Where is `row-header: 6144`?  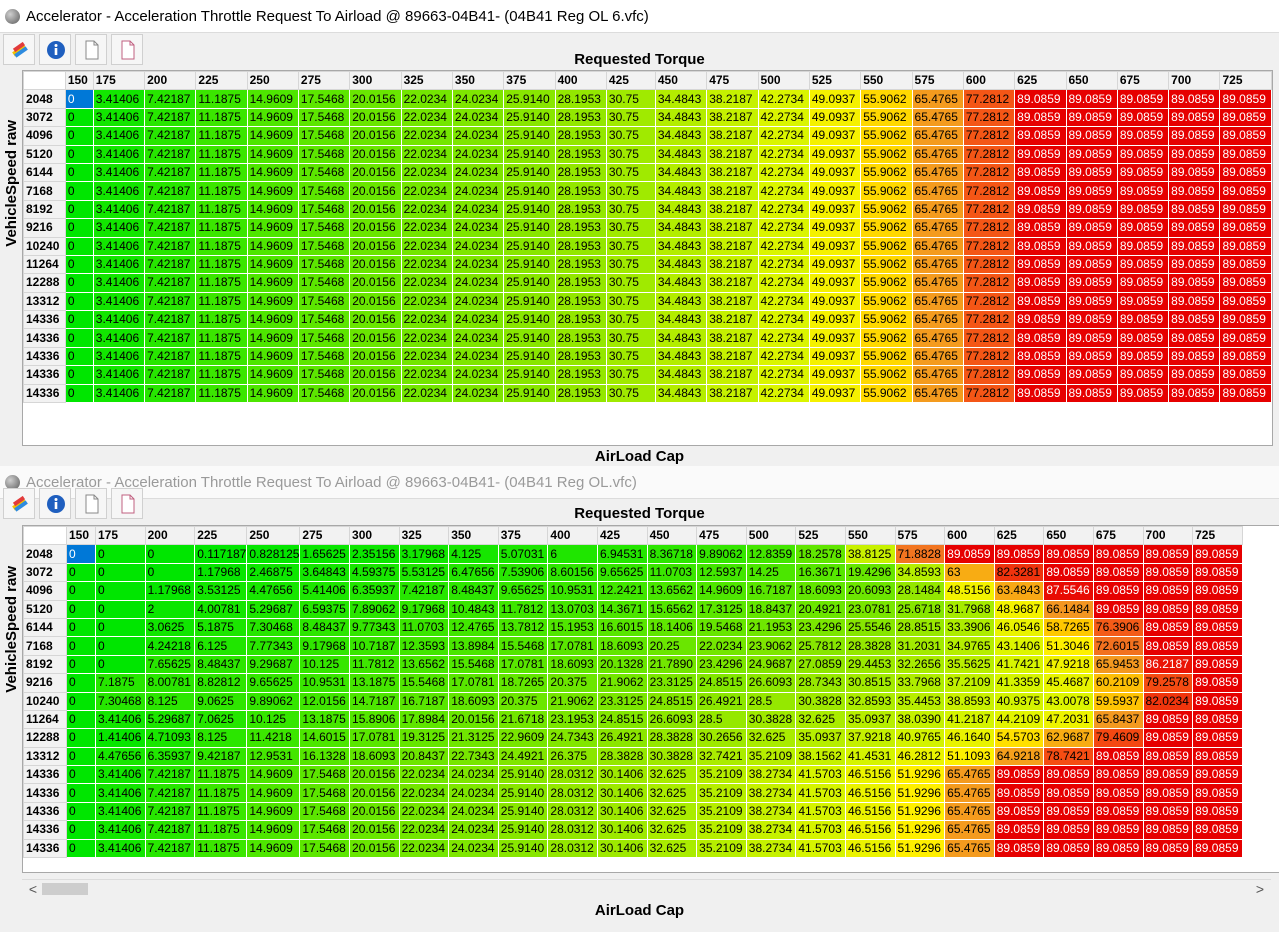 row-header: 6144 is located at coordinates (45, 627).